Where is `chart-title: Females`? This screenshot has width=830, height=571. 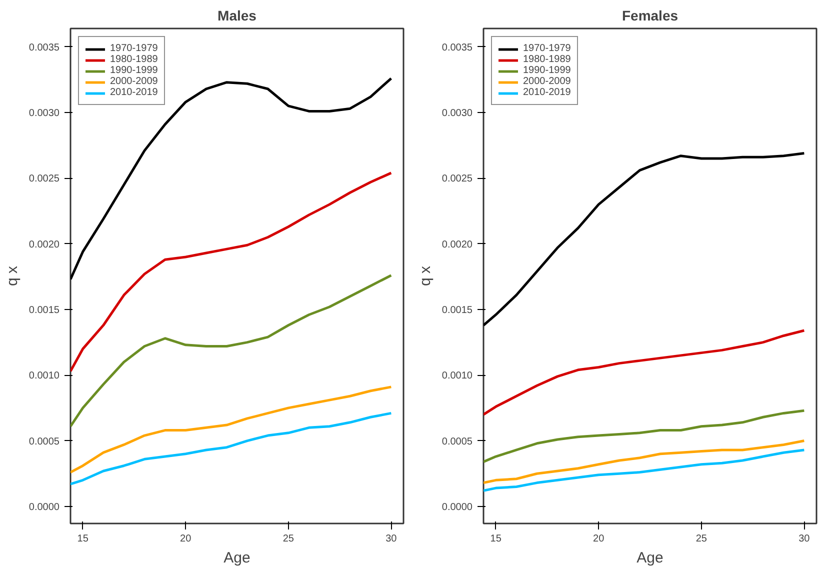
chart-title: Females is located at coordinates (650, 16).